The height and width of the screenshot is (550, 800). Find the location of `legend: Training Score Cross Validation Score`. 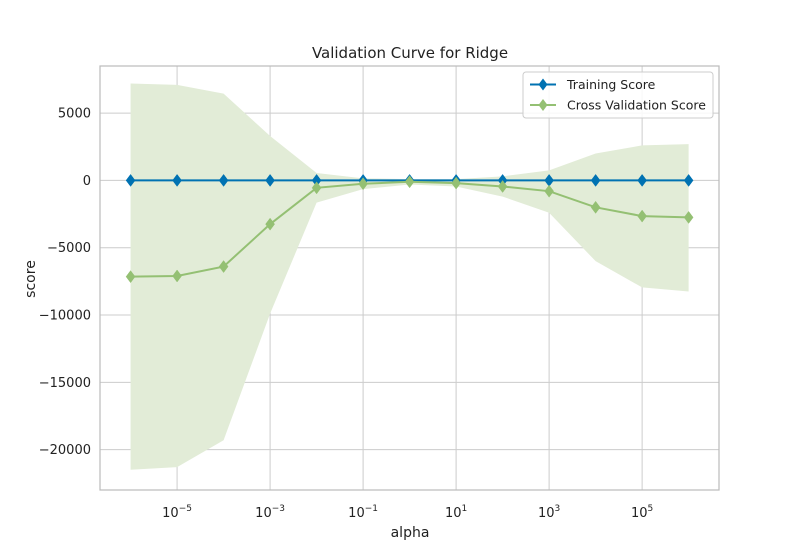

legend: Training Score Cross Validation Score is located at coordinates (618, 95).